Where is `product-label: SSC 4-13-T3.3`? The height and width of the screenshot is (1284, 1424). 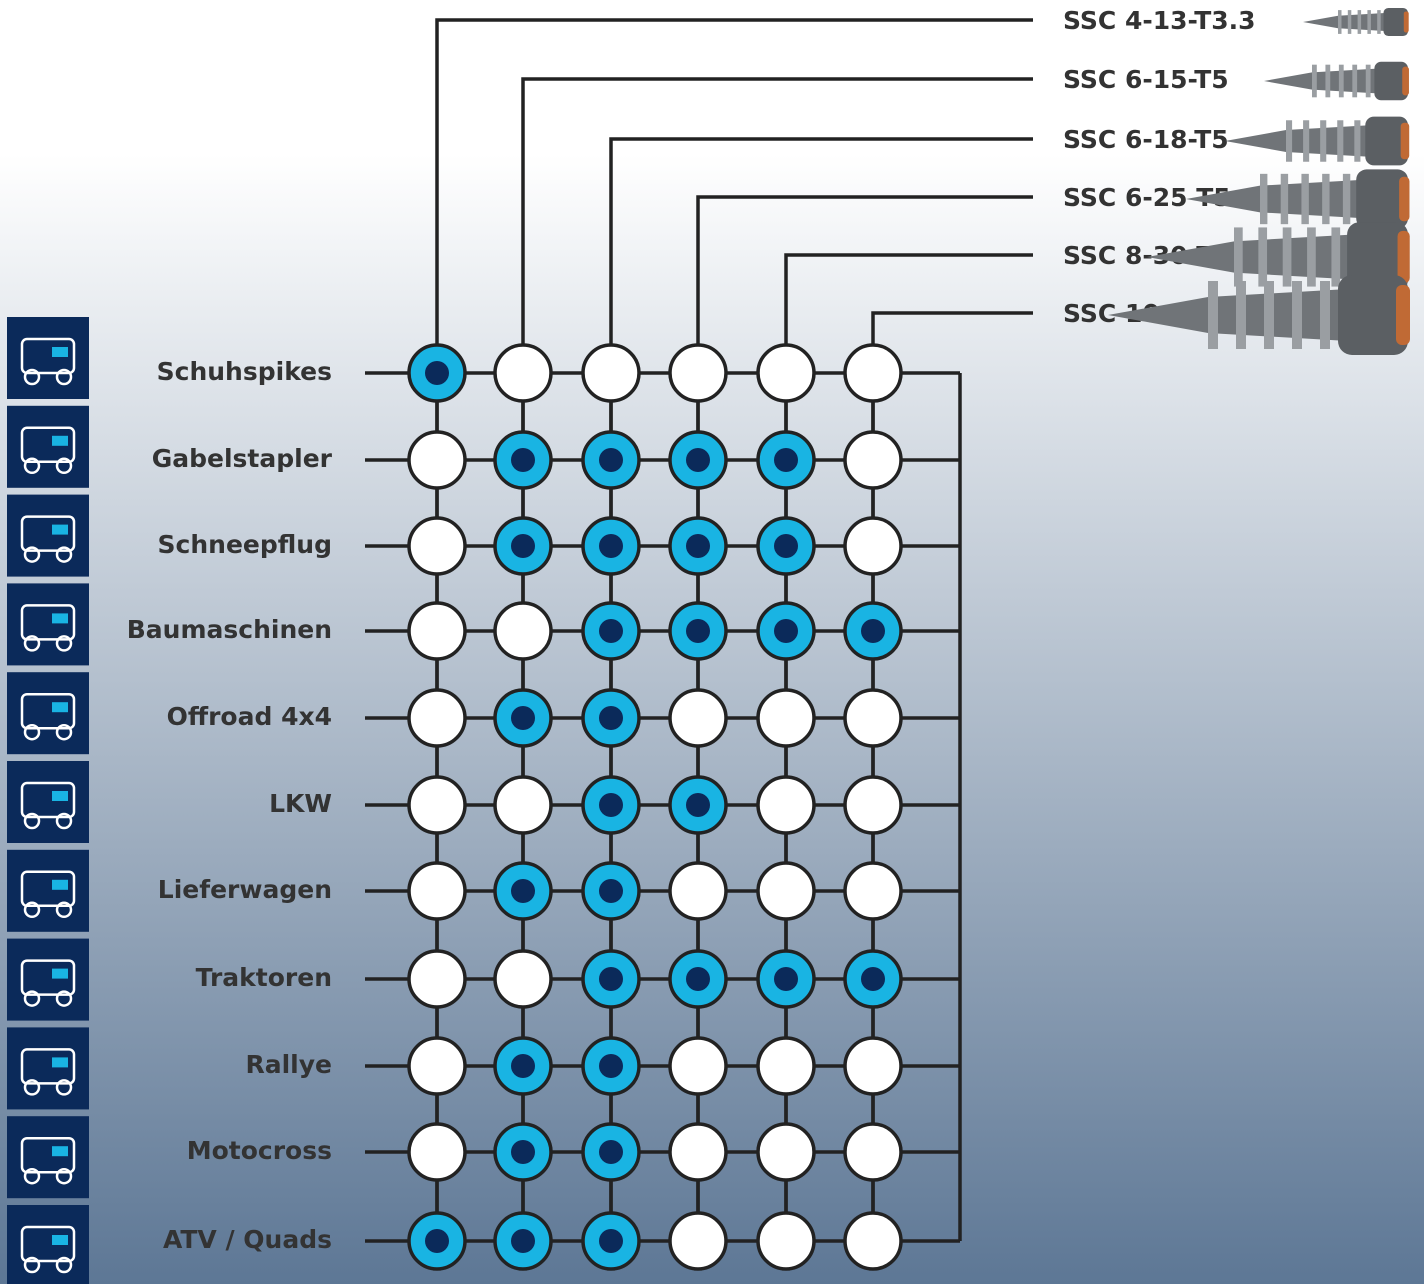
product-label: SSC 4-13-T3.3 is located at coordinates (1159, 20).